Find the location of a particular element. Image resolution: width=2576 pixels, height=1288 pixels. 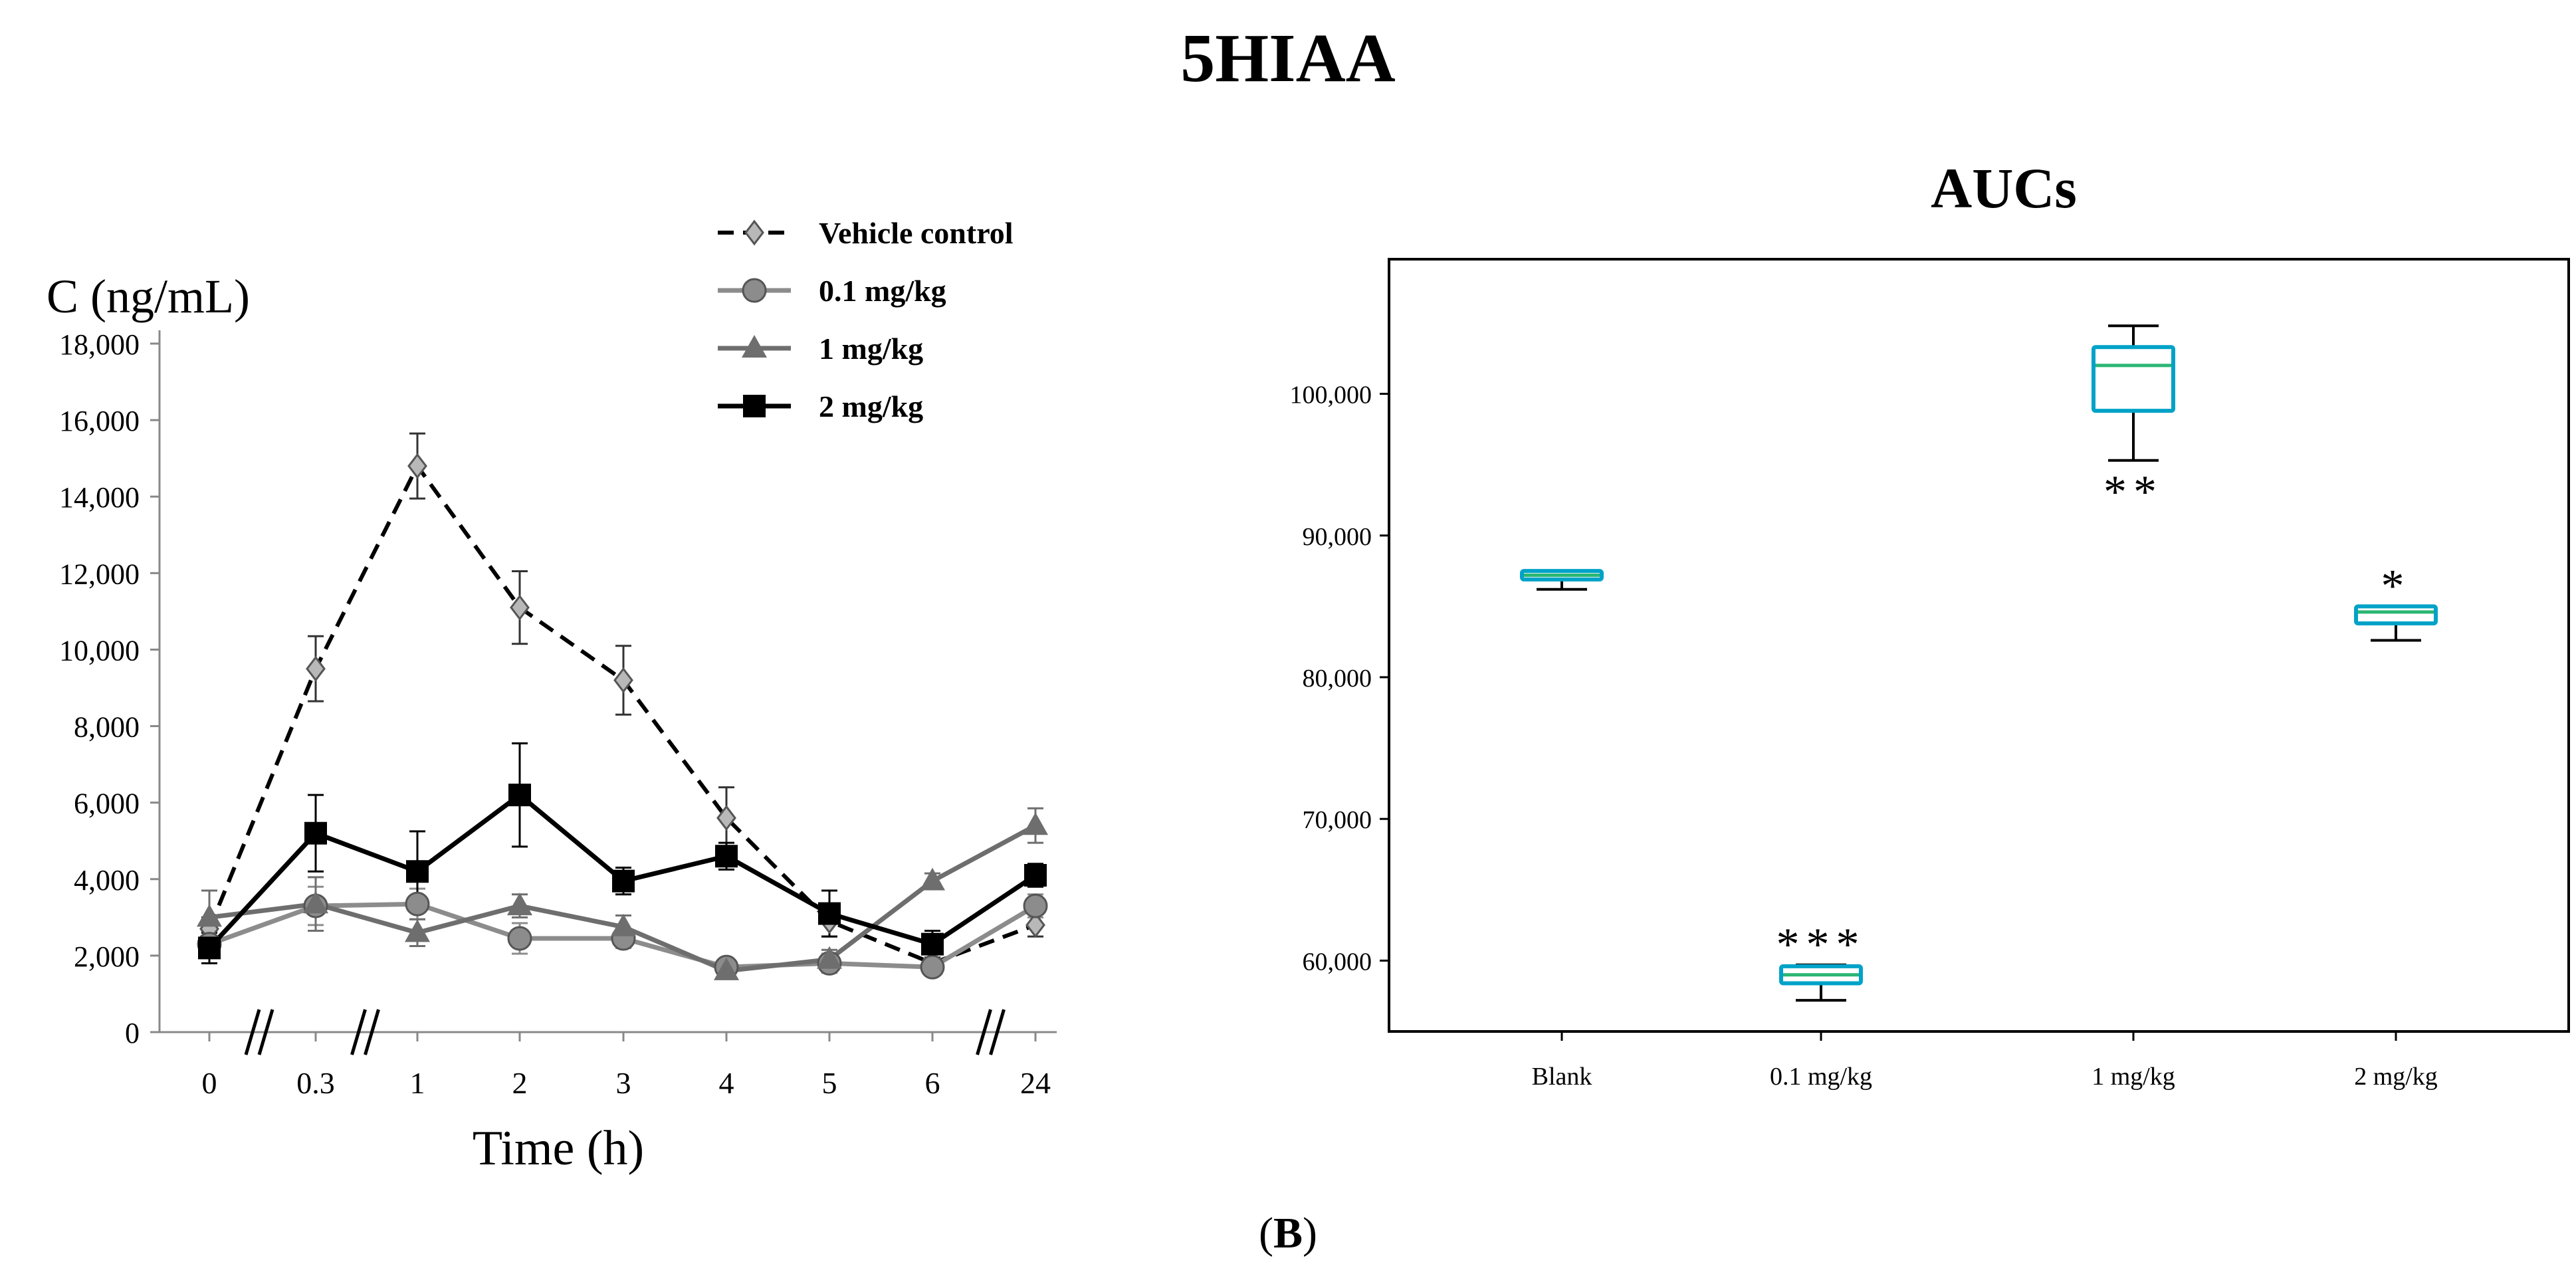

panel-label-close: ) is located at coordinates (1310, 1233).